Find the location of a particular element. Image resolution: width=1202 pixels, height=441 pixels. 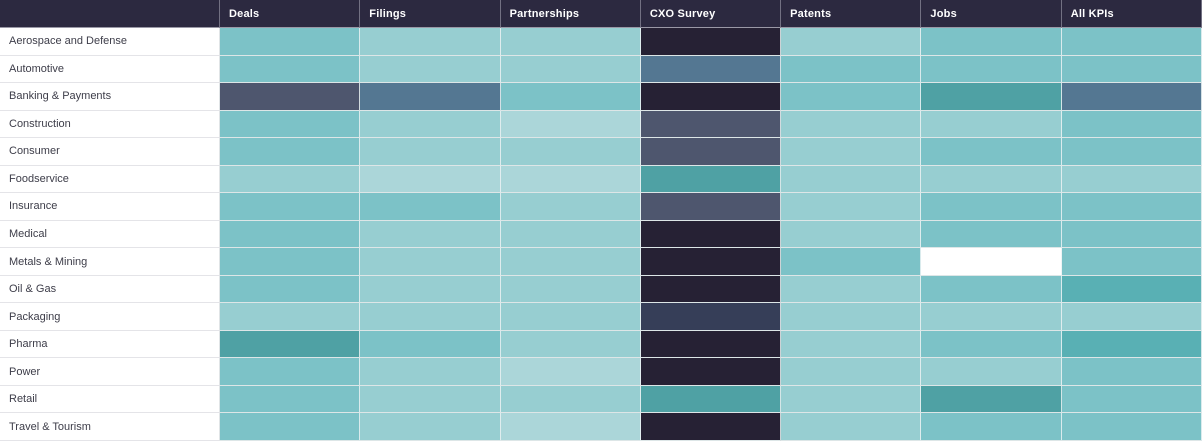

heatmap-cell-banking-payments-jobs is located at coordinates (991, 97).